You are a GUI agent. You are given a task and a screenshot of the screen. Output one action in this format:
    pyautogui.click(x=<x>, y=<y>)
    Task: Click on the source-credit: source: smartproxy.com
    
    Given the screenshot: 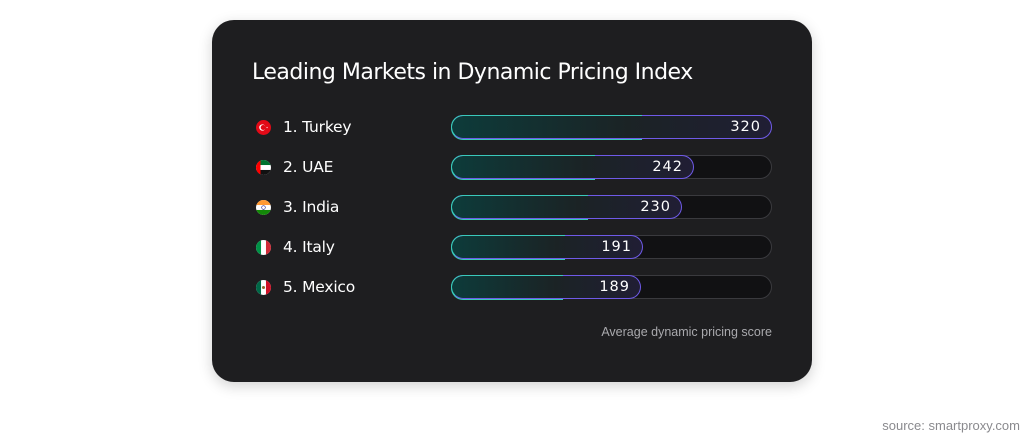 What is the action you would take?
    pyautogui.click(x=951, y=425)
    